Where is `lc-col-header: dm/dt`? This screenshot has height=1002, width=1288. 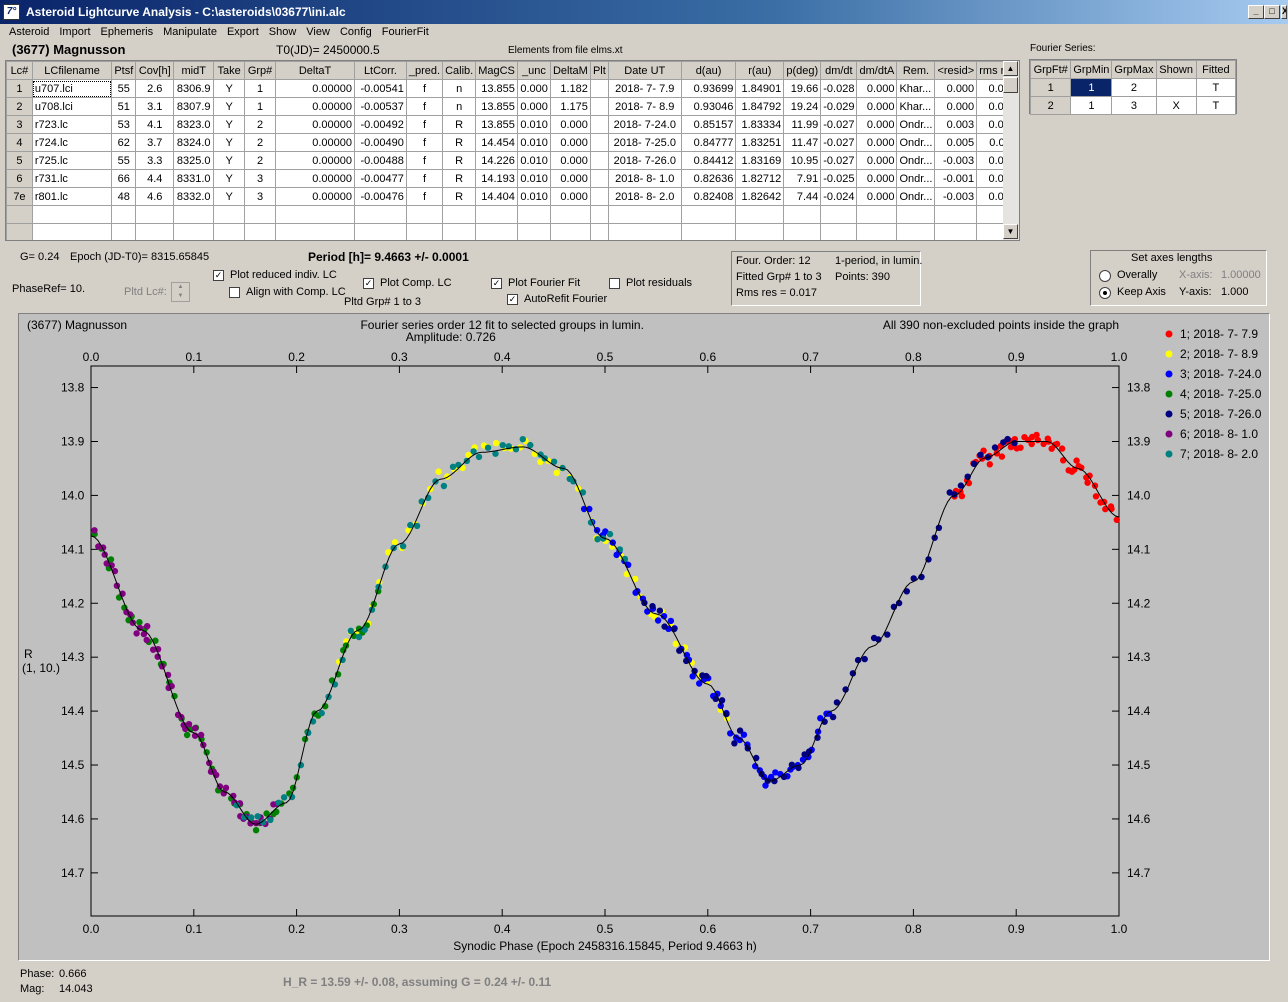 lc-col-header: dm/dt is located at coordinates (839, 70).